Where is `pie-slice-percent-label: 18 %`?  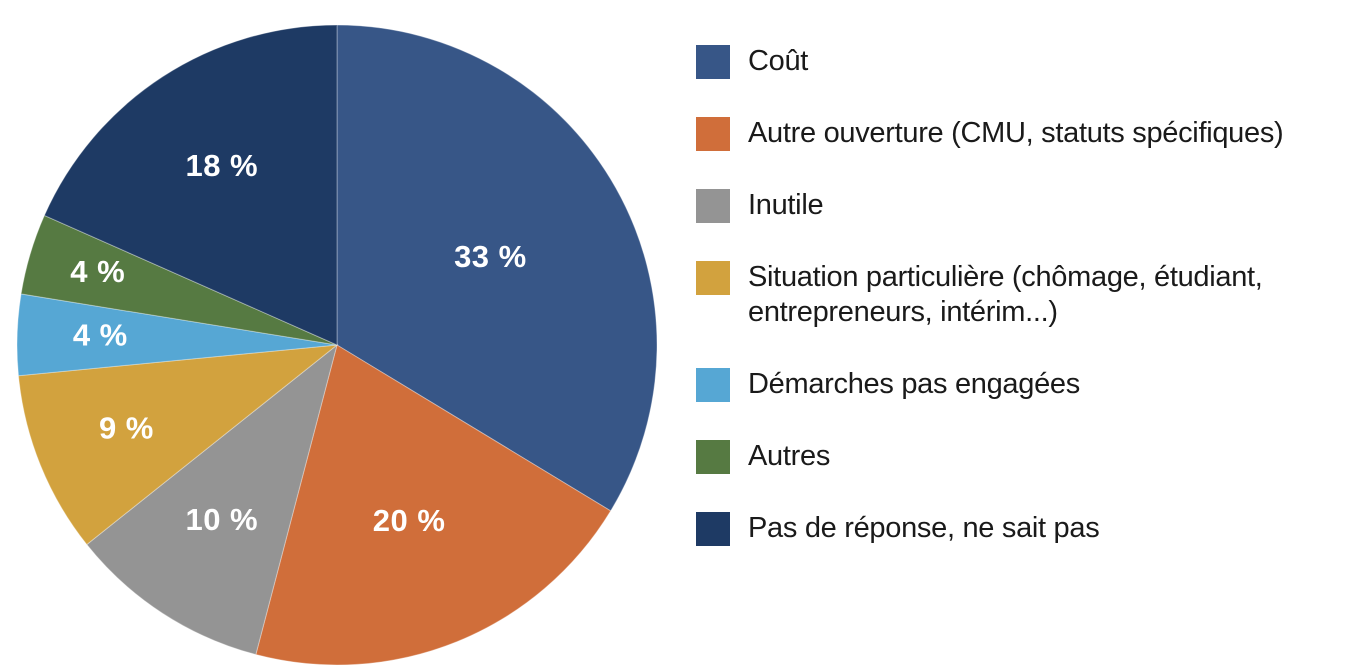 pie-slice-percent-label: 18 % is located at coordinates (221, 165).